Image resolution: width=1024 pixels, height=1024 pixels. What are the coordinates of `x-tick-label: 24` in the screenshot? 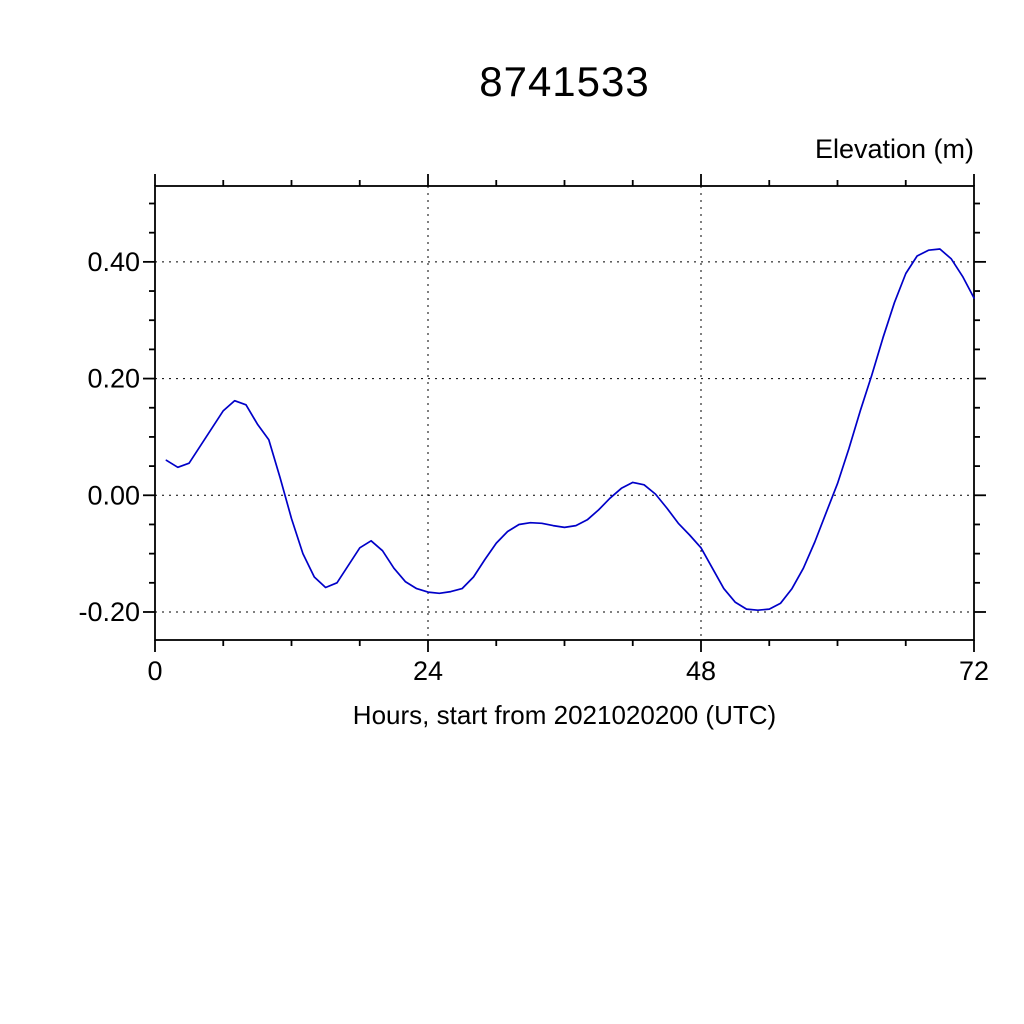 It's located at (428, 671).